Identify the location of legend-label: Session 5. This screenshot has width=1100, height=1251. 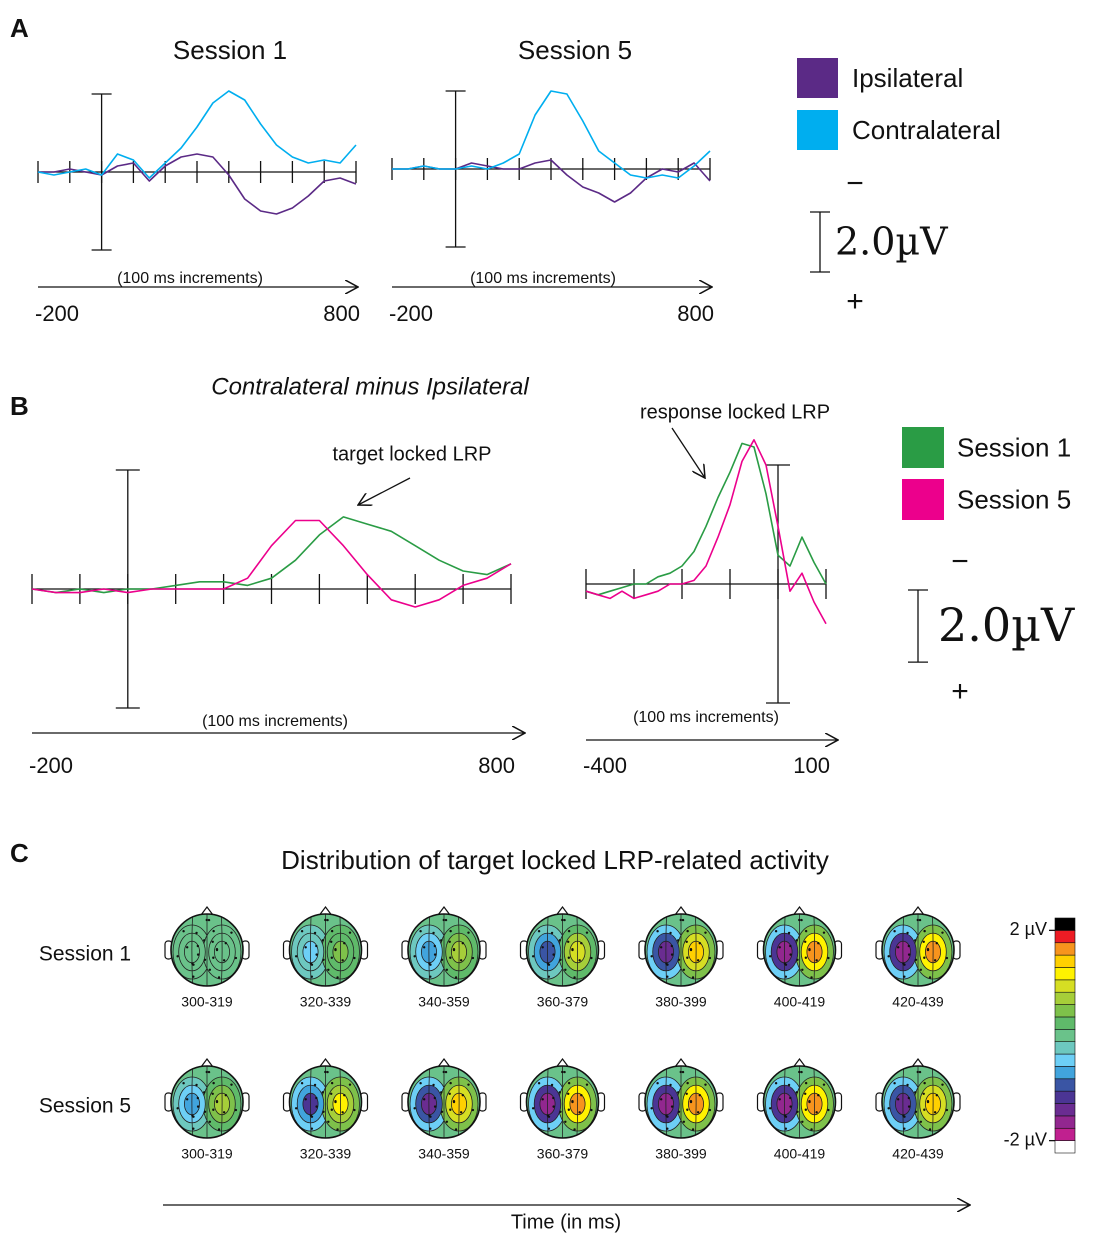
(1014, 499).